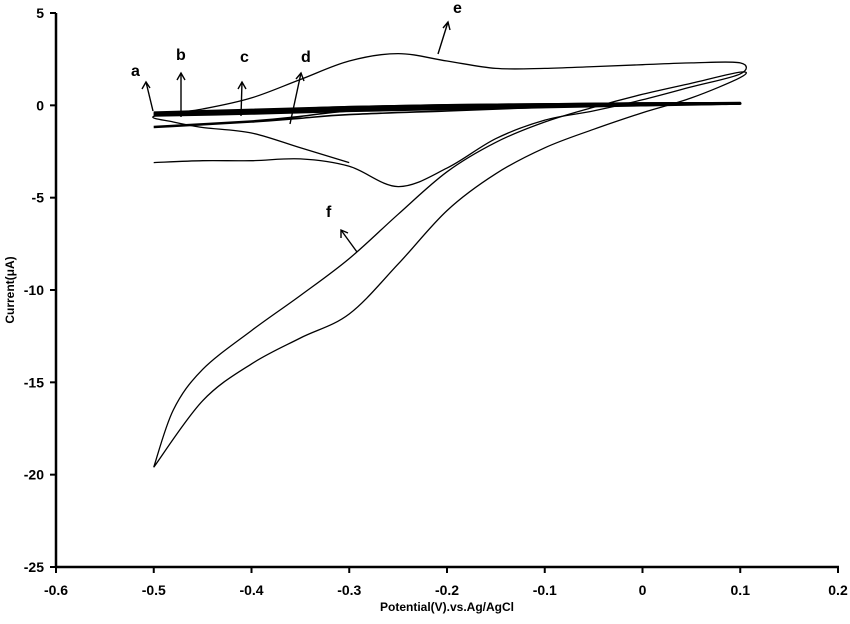 Image resolution: width=850 pixels, height=624 pixels. What do you see at coordinates (34, 475) in the screenshot?
I see `y-tick-label: -20` at bounding box center [34, 475].